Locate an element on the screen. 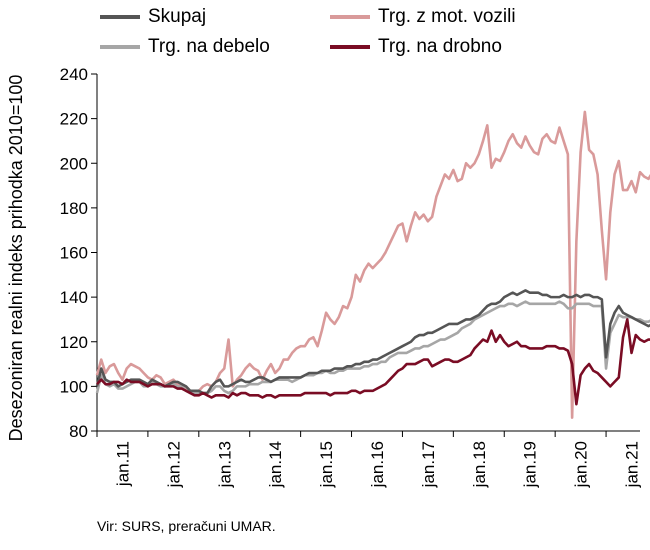 Image resolution: width=650 pixels, height=550 pixels. x-tick-label: jan.15 is located at coordinates (326, 464).